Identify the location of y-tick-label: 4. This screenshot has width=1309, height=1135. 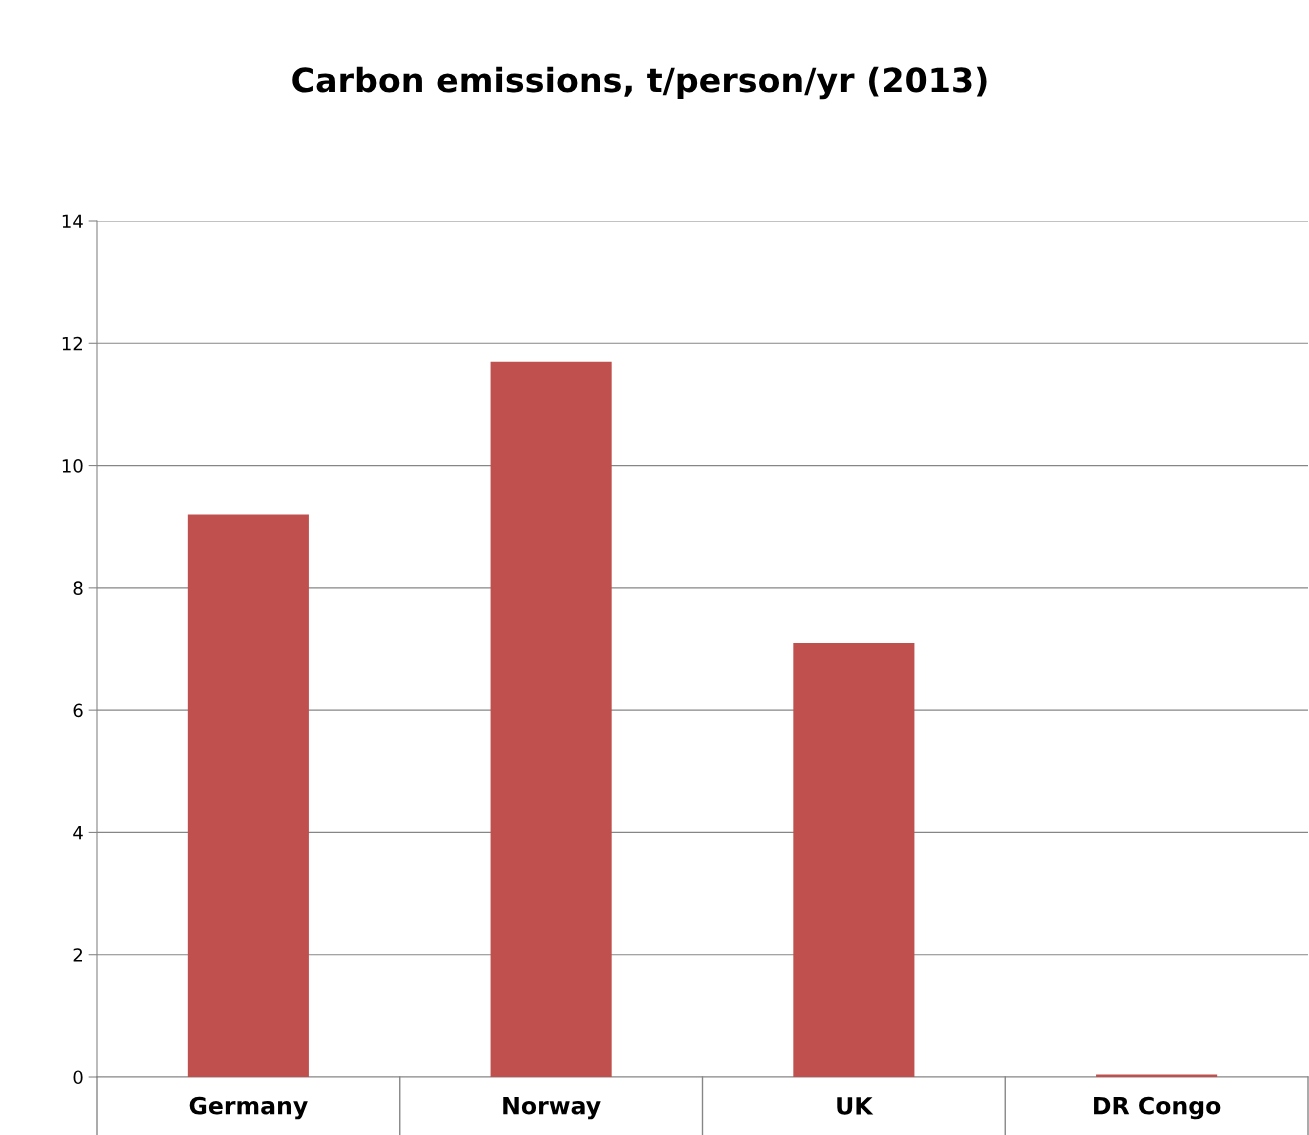
(78, 833).